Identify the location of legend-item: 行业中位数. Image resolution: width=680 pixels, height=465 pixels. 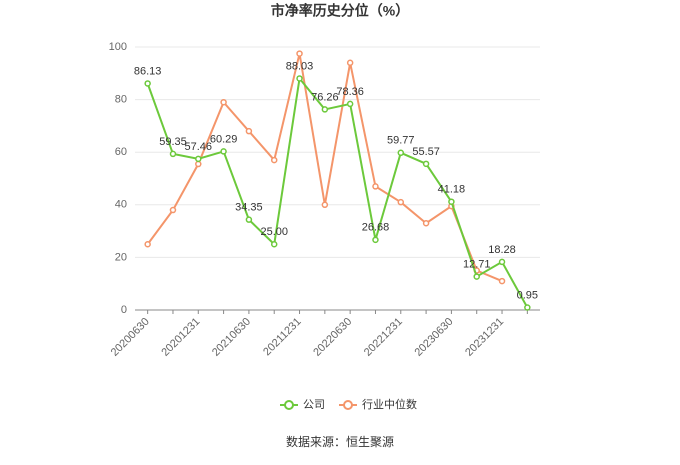
(378, 404).